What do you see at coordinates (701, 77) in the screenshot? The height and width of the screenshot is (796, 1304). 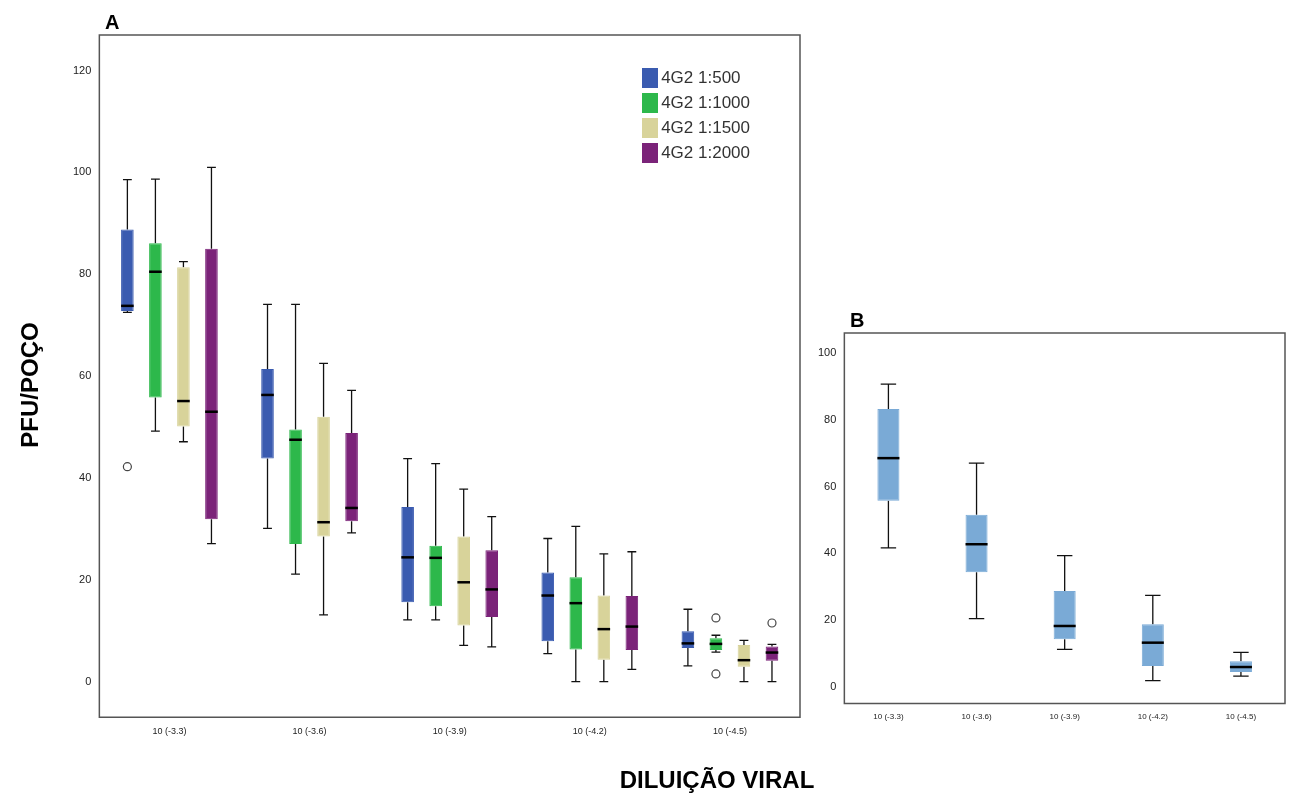 I see `legend-label: 4G2 1:500` at bounding box center [701, 77].